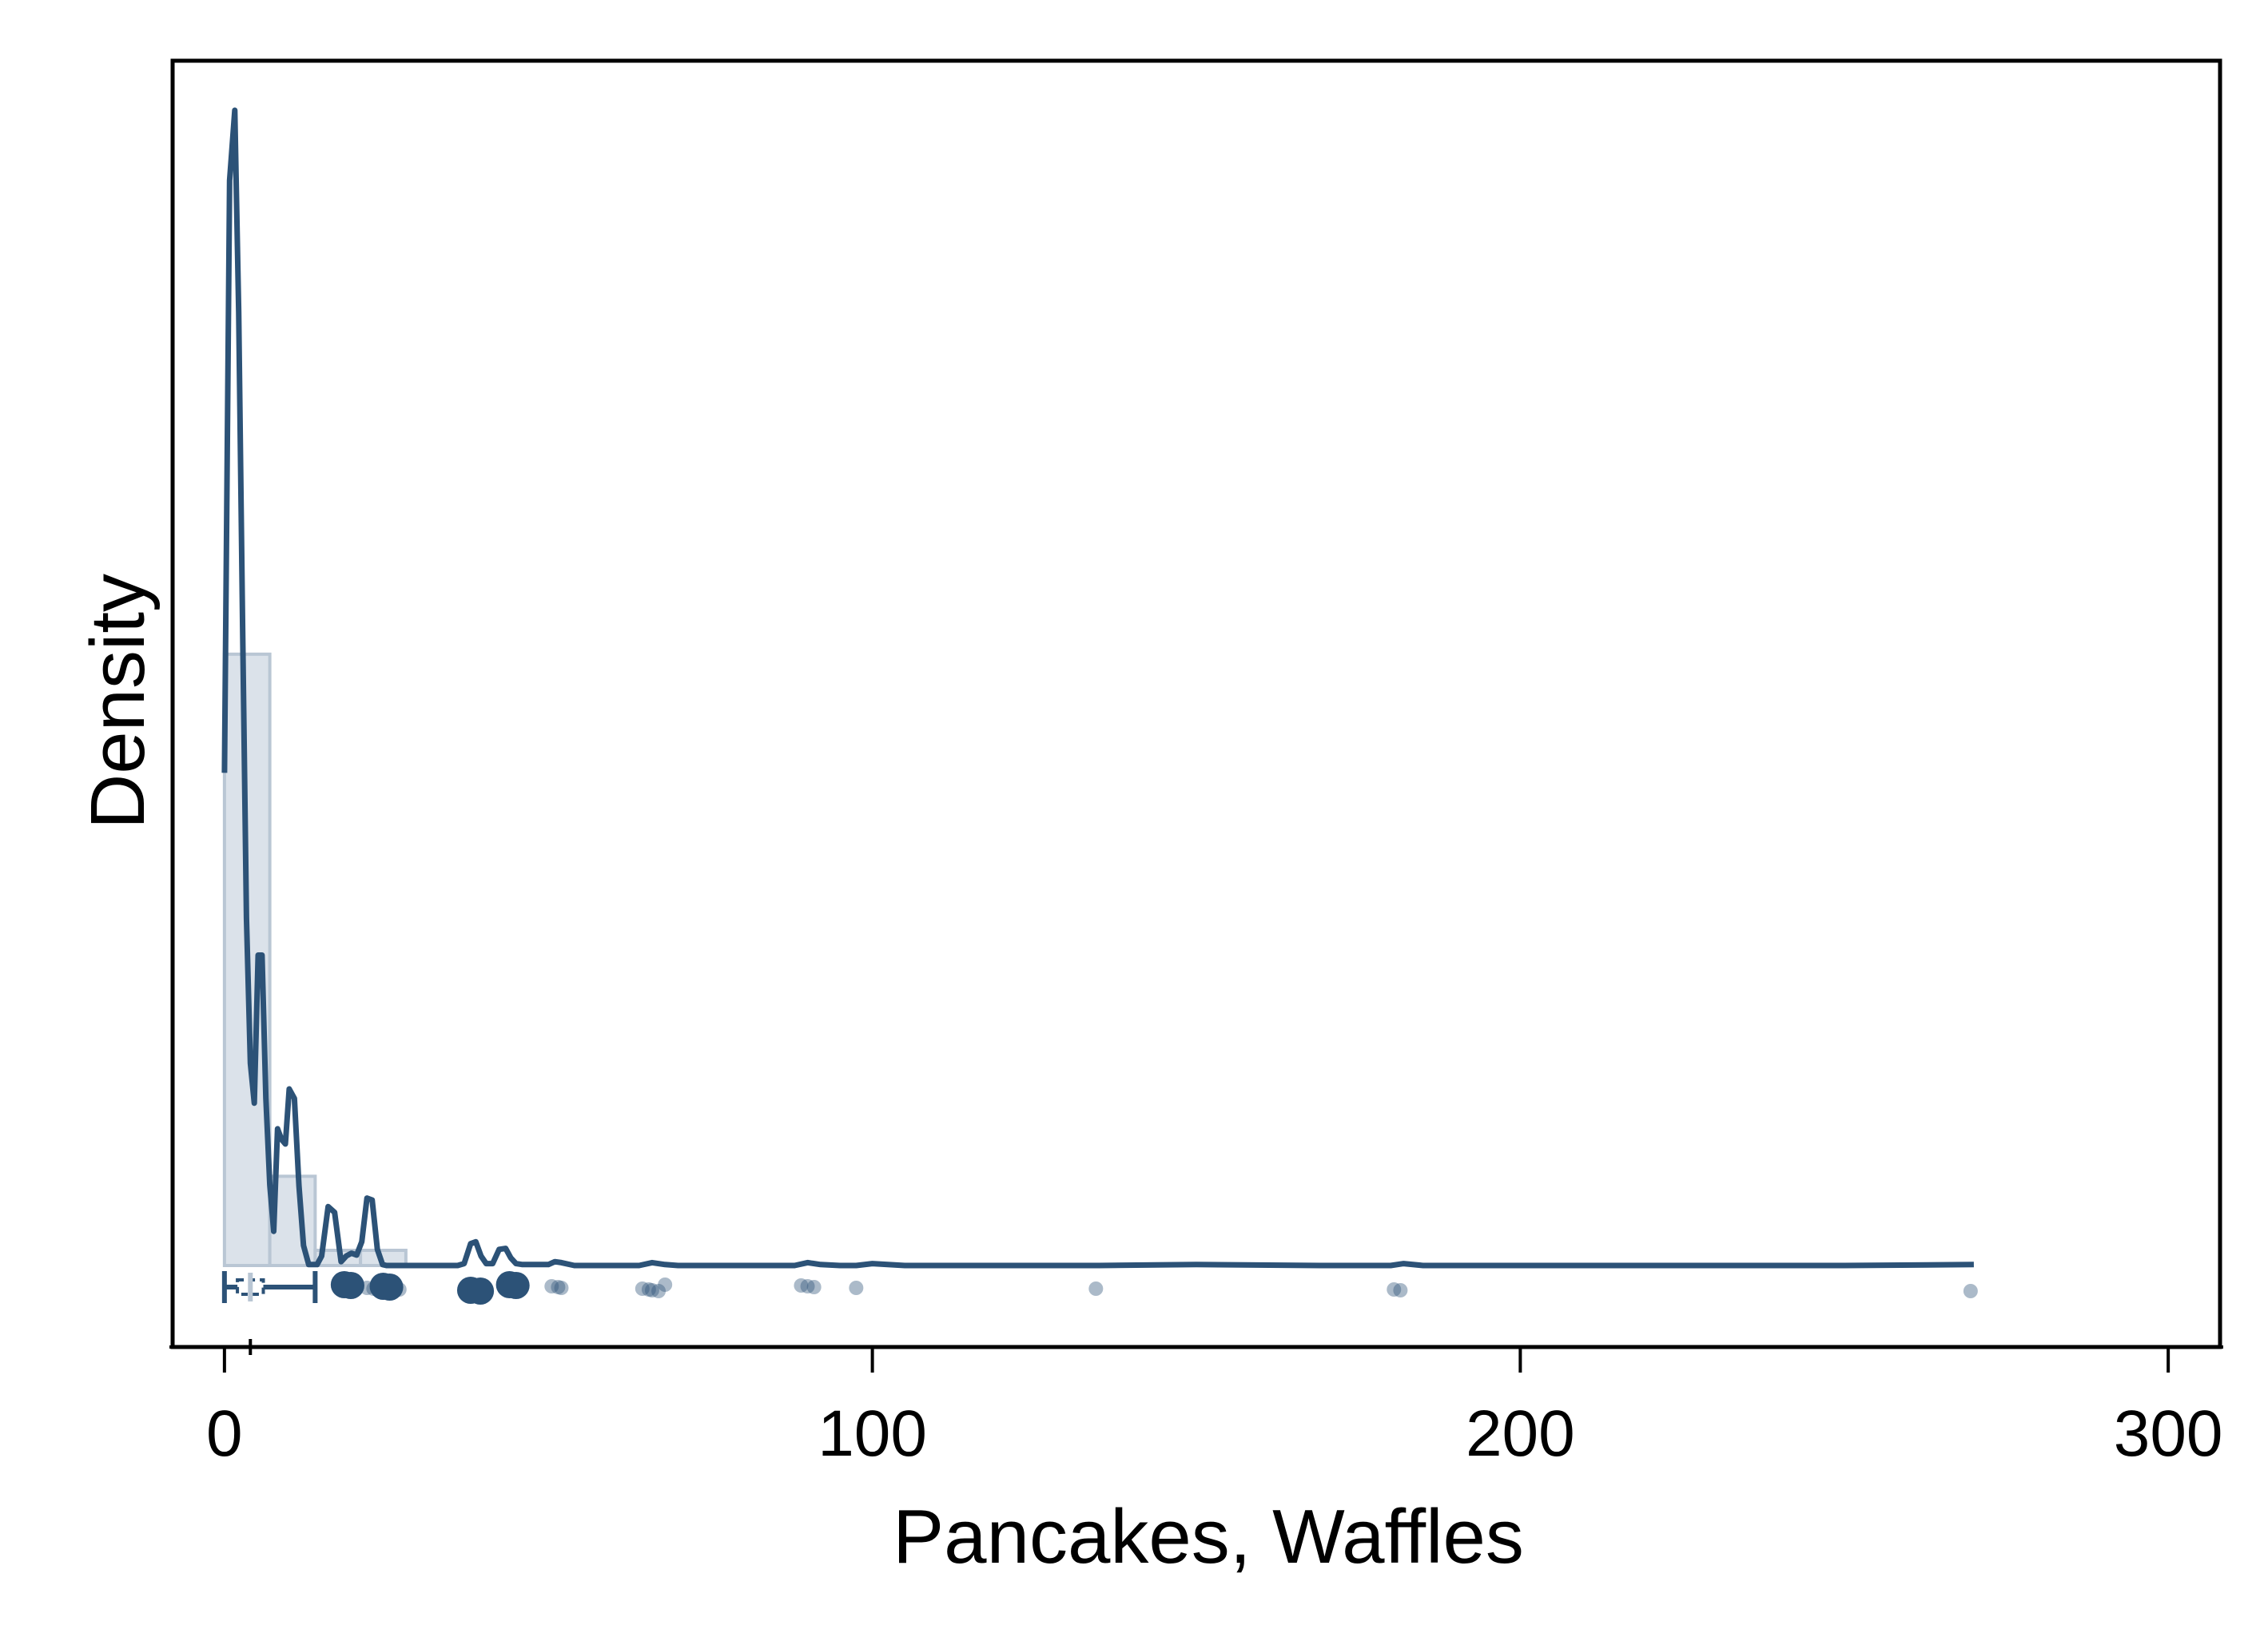 Image resolution: width=2268 pixels, height=1649 pixels. What do you see at coordinates (1520, 1433) in the screenshot?
I see `x-tick-label: 200` at bounding box center [1520, 1433].